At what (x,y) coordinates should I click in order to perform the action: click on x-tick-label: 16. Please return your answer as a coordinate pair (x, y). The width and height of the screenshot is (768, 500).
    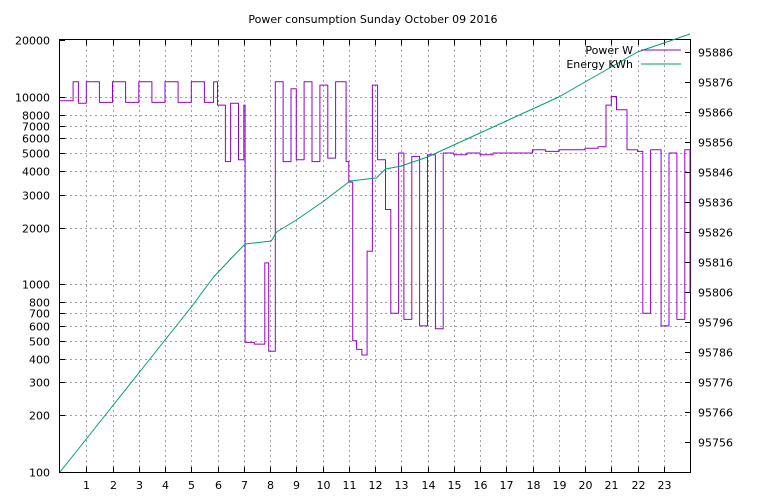
    Looking at the image, I should click on (481, 485).